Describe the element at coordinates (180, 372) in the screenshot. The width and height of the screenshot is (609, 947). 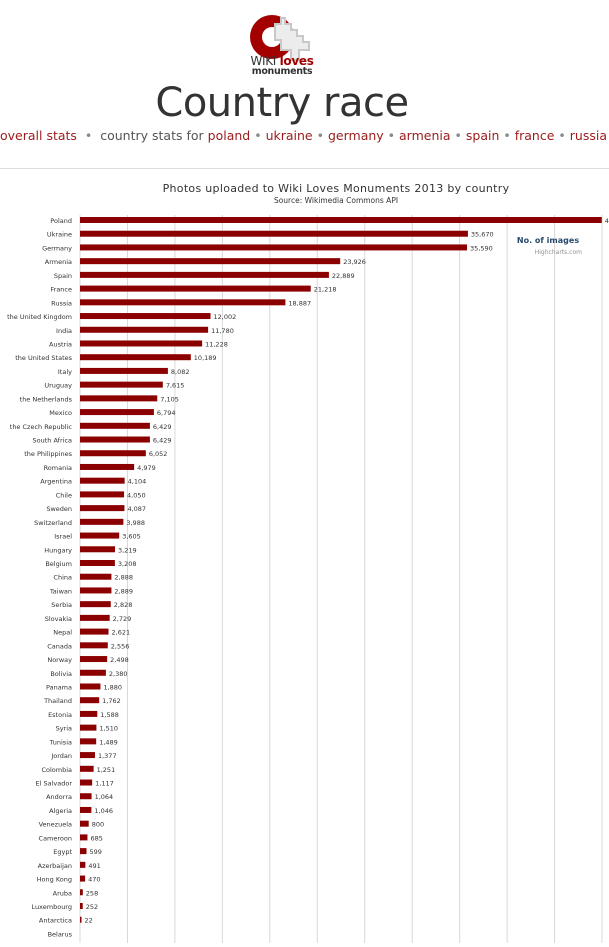
I see `value-label: 8,082` at that location.